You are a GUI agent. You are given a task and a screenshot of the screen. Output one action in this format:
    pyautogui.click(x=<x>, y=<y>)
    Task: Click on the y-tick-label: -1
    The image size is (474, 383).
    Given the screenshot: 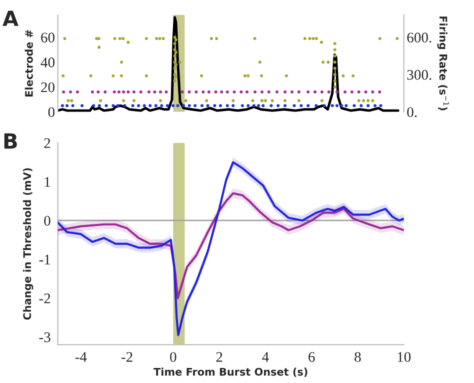 What is the action you would take?
    pyautogui.click(x=44, y=259)
    